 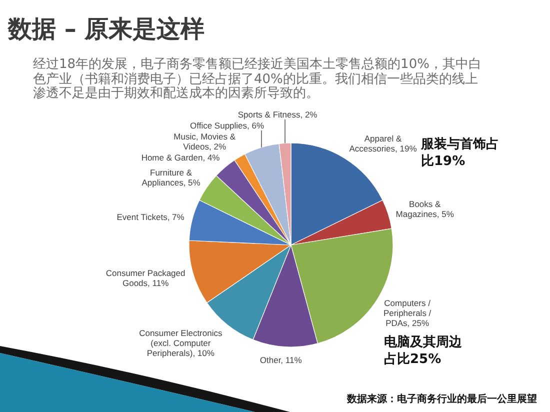 What do you see at coordinates (460, 153) in the screenshot?
I see `annotation: 服装与首饰占比19%` at bounding box center [460, 153].